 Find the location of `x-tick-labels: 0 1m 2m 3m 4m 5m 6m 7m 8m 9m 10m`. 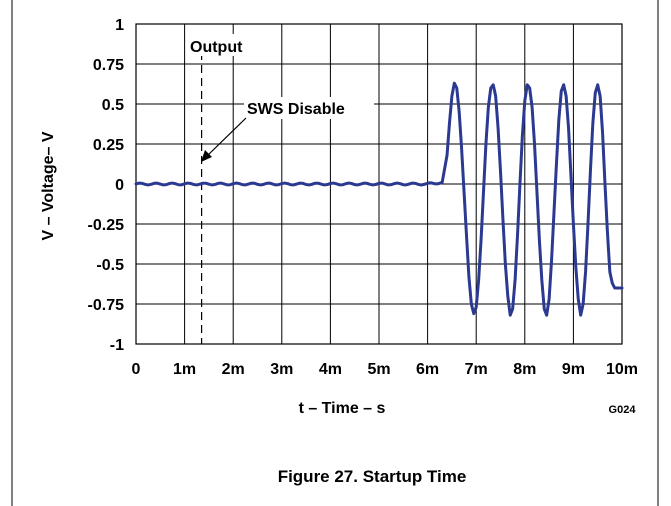

x-tick-labels: 0 1m 2m 3m 4m 5m 6m 7m 8m 9m 10m is located at coordinates (385, 369).